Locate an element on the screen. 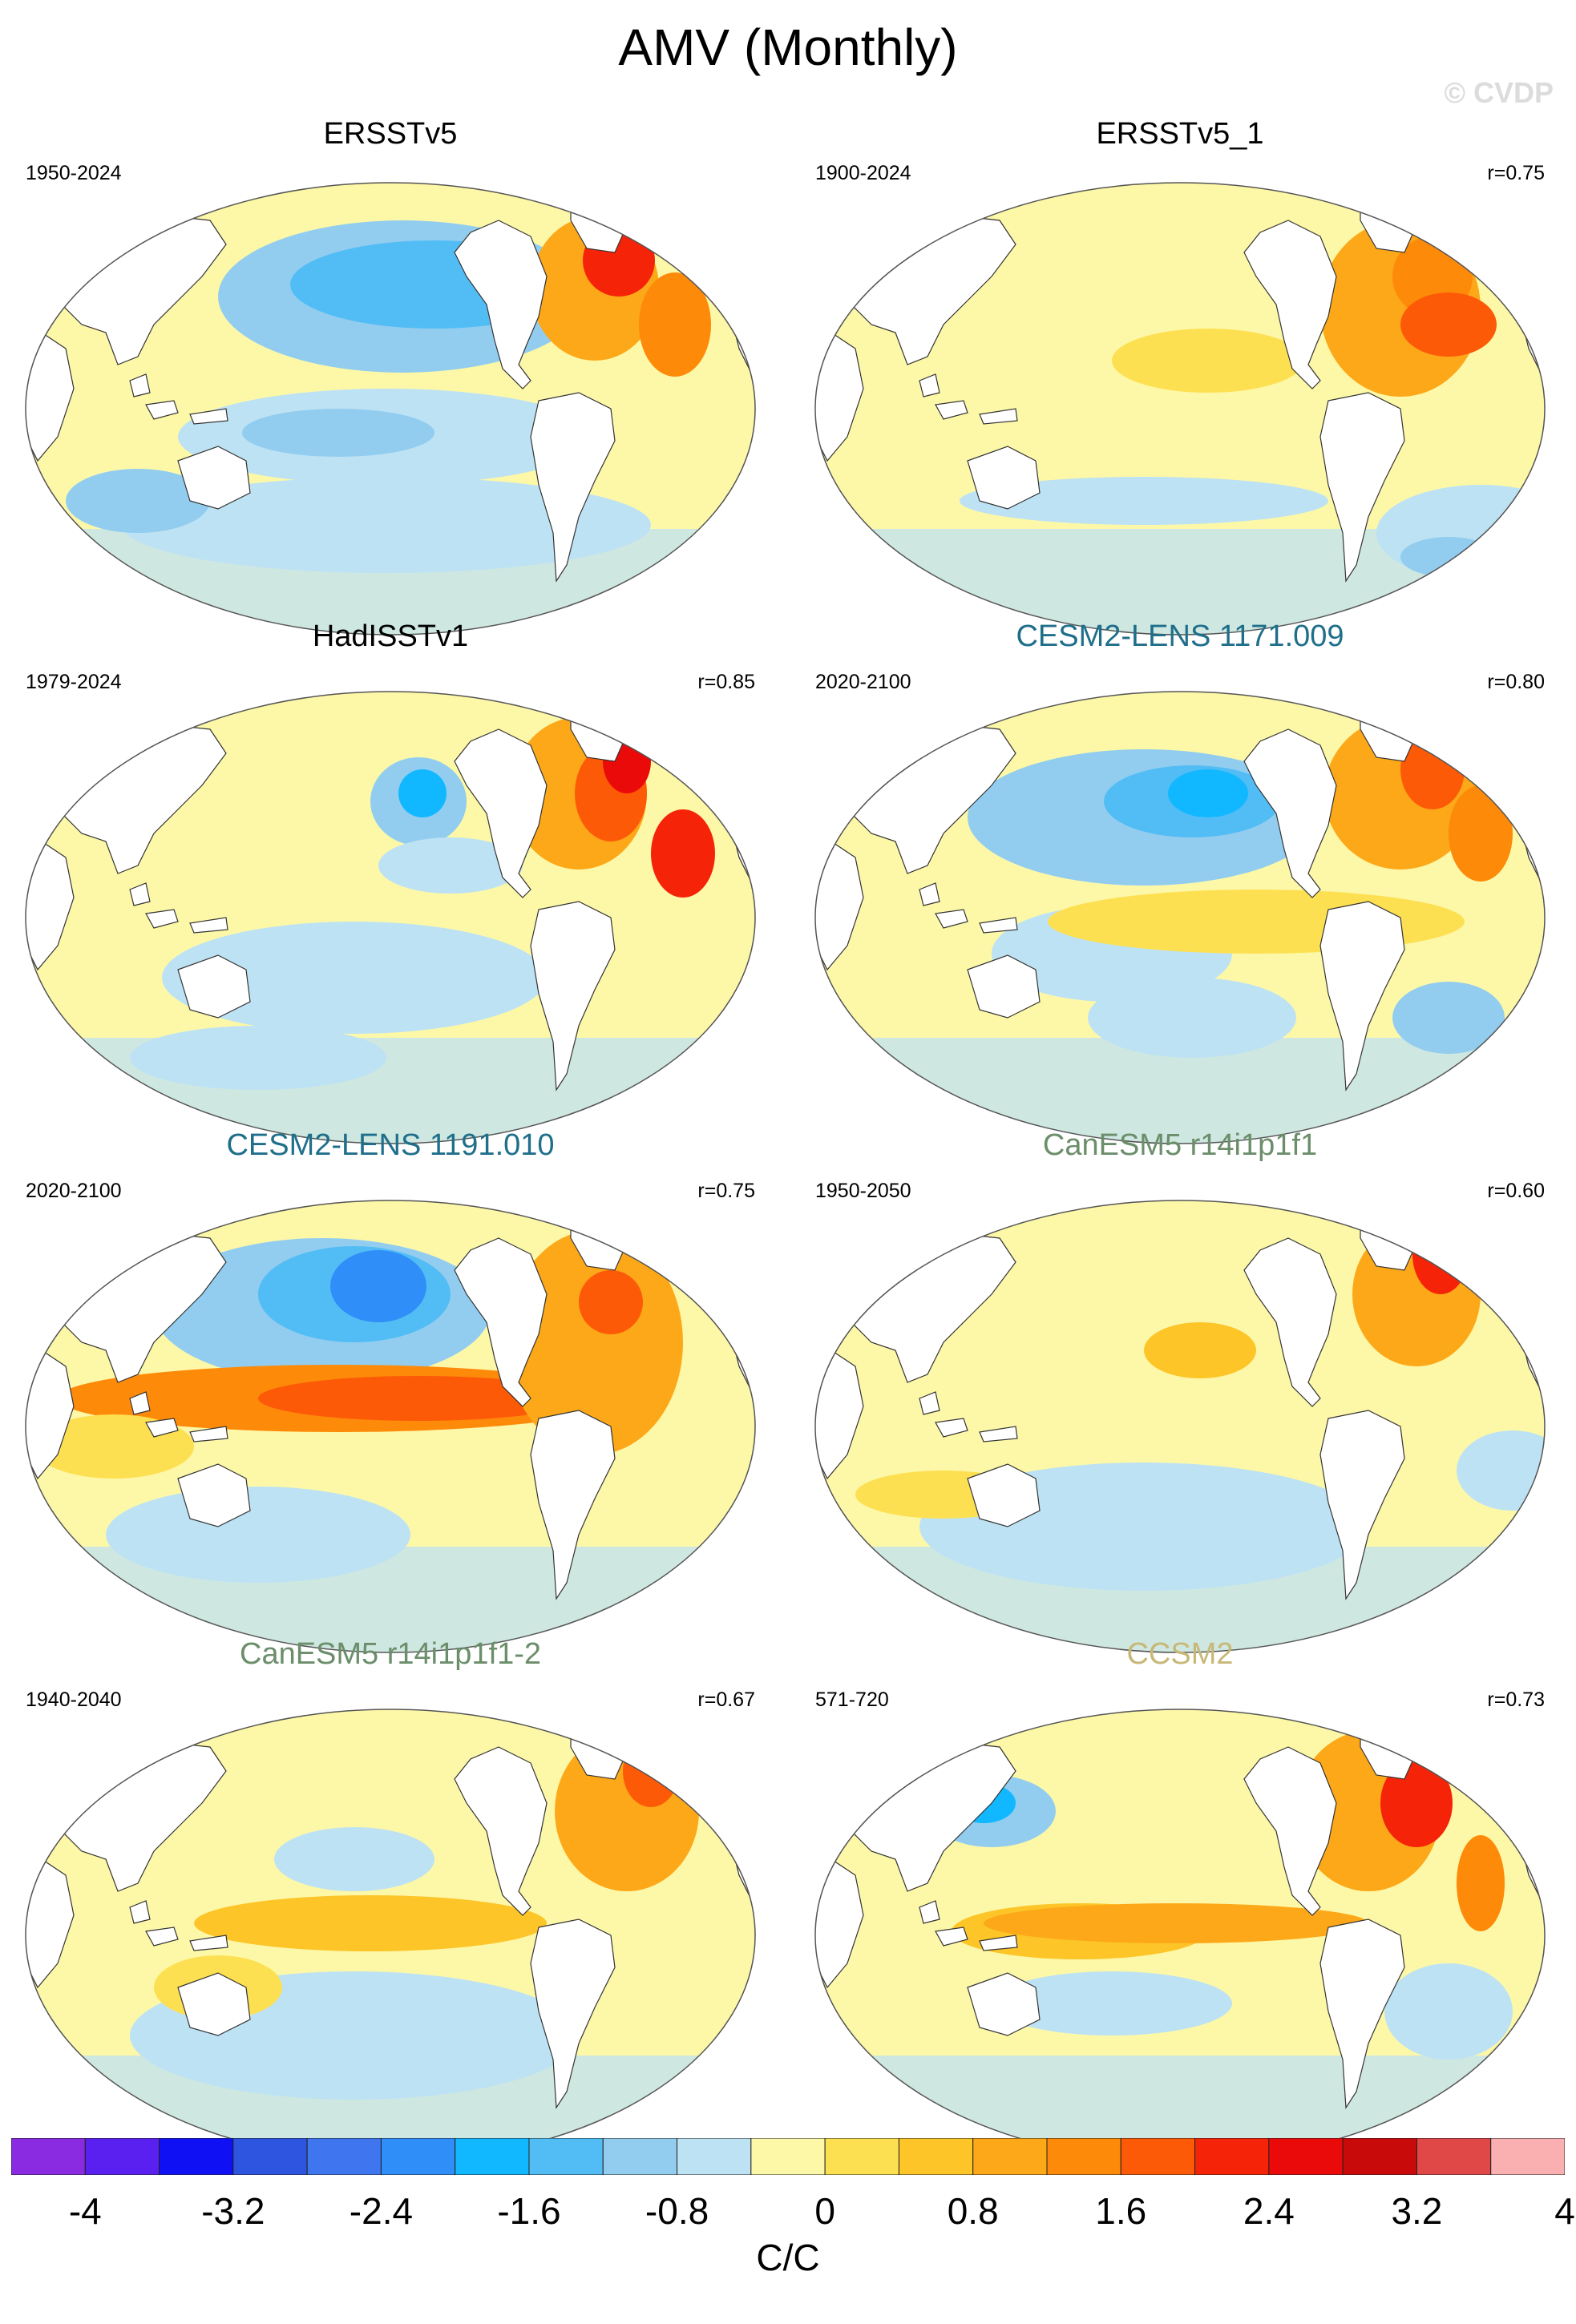 The height and width of the screenshot is (2324, 1576). panel-title: CanESM5 r14i1p1f1 is located at coordinates (1180, 1145).